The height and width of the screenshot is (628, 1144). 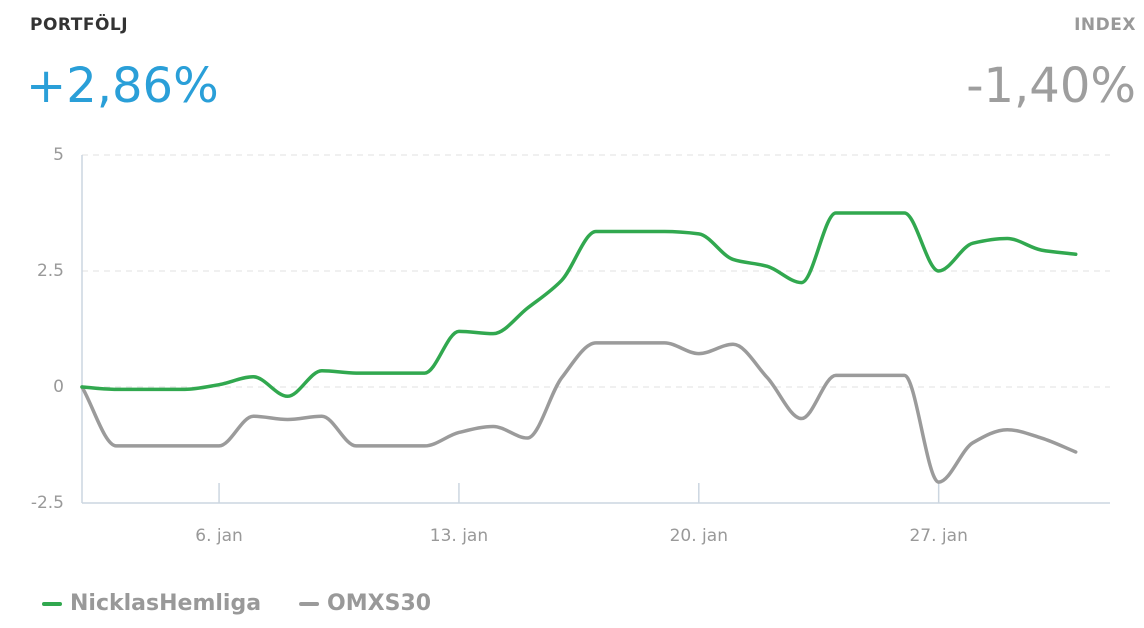 What do you see at coordinates (938, 536) in the screenshot?
I see `x-tick-label: 27. jan` at bounding box center [938, 536].